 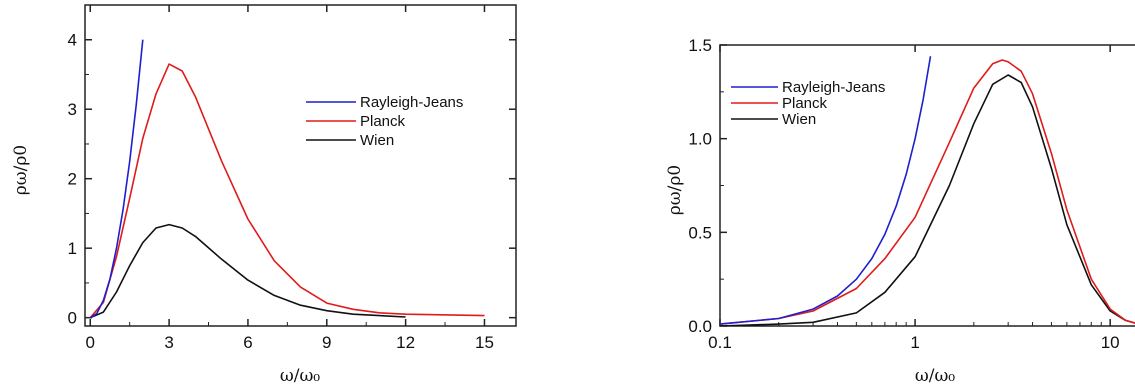 What do you see at coordinates (168, 342) in the screenshot?
I see `x-tick-label: 3` at bounding box center [168, 342].